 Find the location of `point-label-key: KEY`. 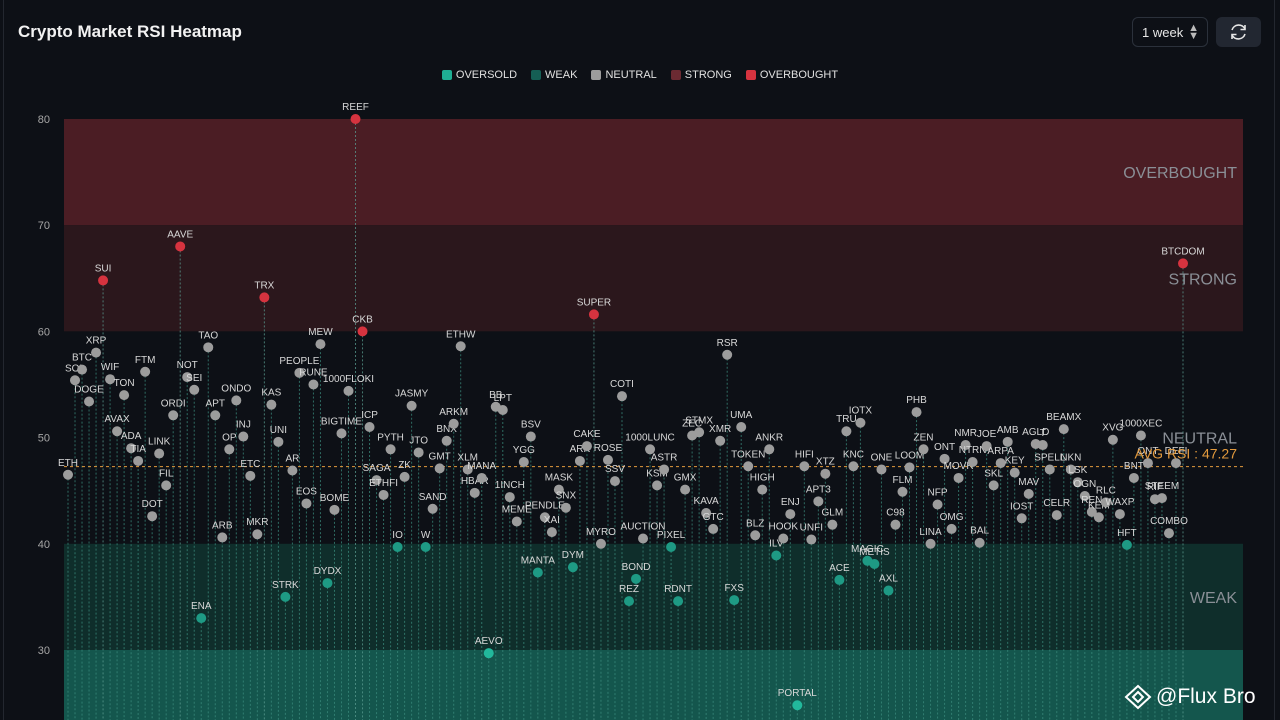

point-label-key: KEY is located at coordinates (1015, 461).